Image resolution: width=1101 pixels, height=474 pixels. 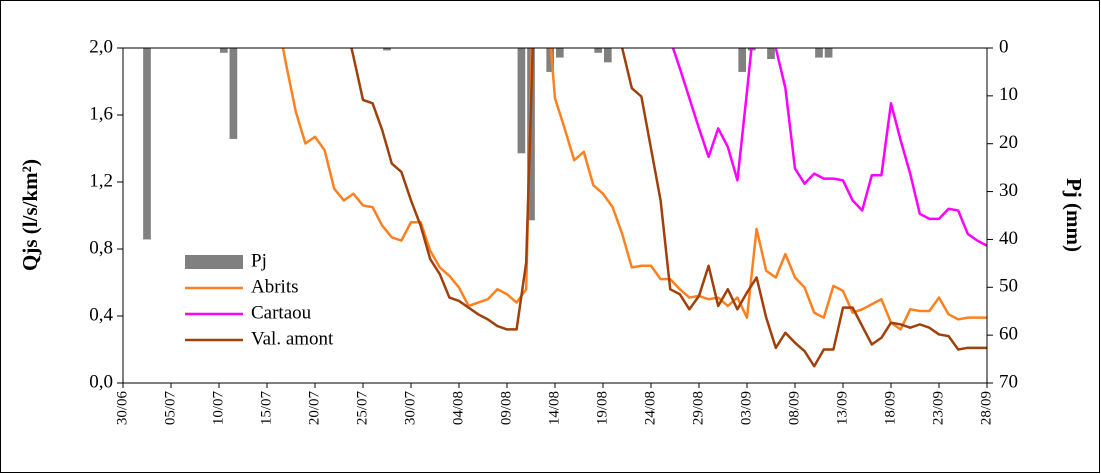 I want to click on y2-tick-label: 60, so click(x=1008, y=334).